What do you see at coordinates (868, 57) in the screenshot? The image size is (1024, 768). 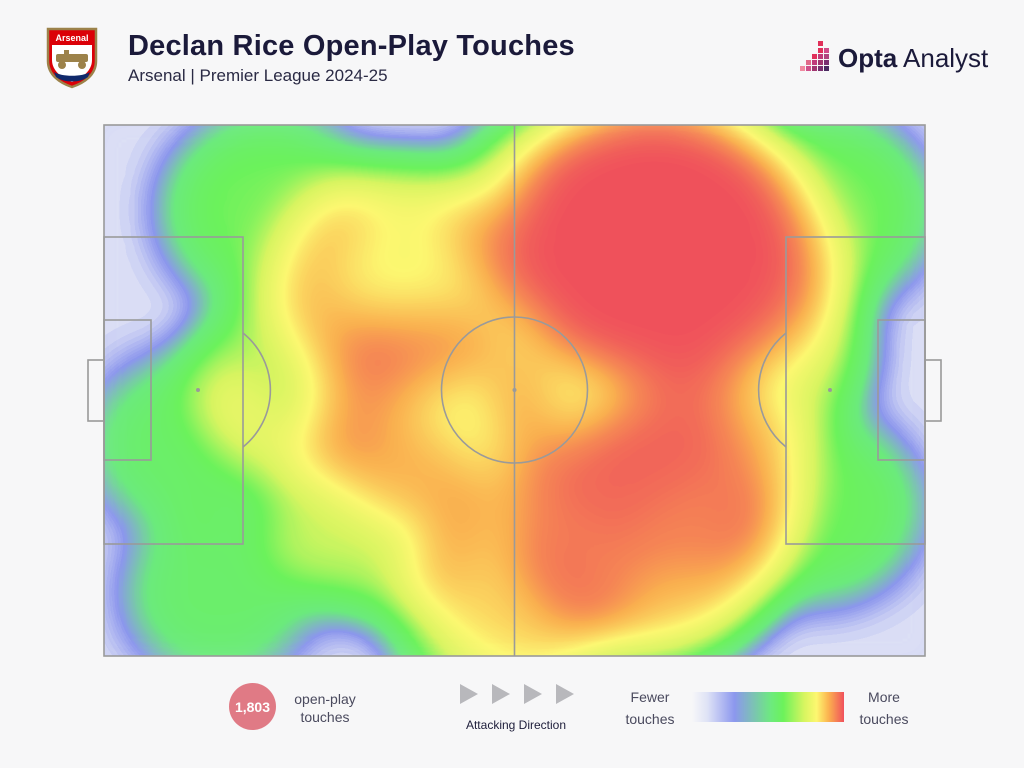 I see `brand-bold: Opta` at bounding box center [868, 57].